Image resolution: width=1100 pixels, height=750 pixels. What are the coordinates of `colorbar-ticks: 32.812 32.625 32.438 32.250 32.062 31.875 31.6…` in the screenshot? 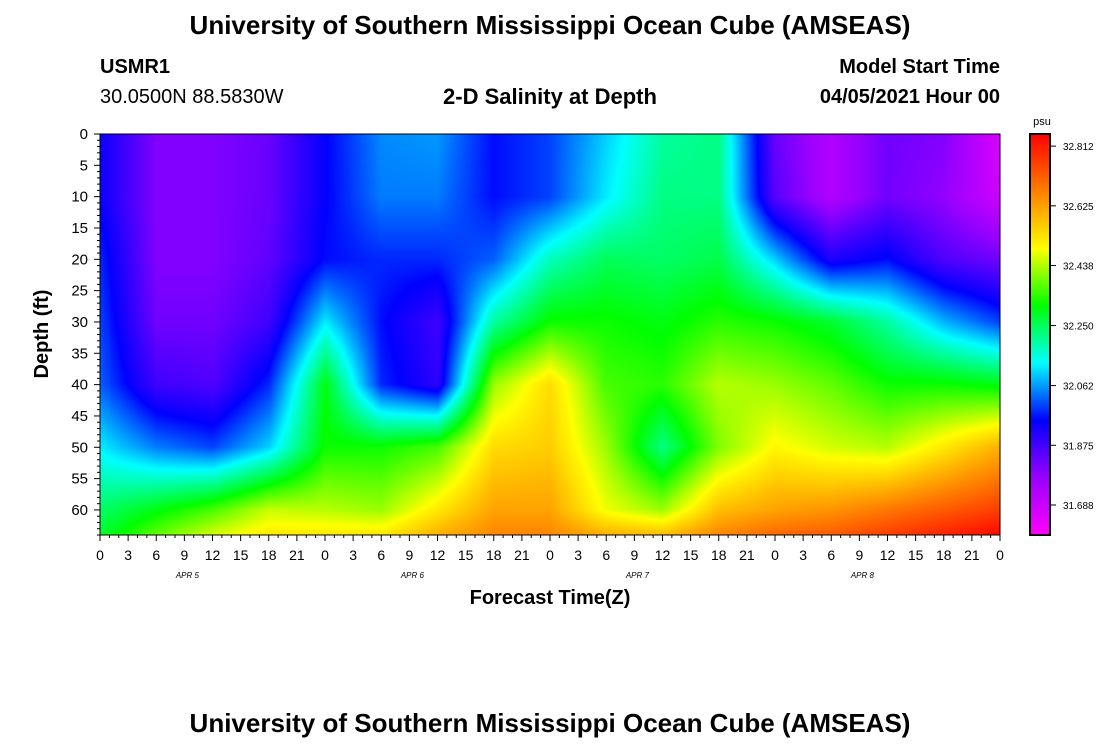 It's located at (1072, 327).